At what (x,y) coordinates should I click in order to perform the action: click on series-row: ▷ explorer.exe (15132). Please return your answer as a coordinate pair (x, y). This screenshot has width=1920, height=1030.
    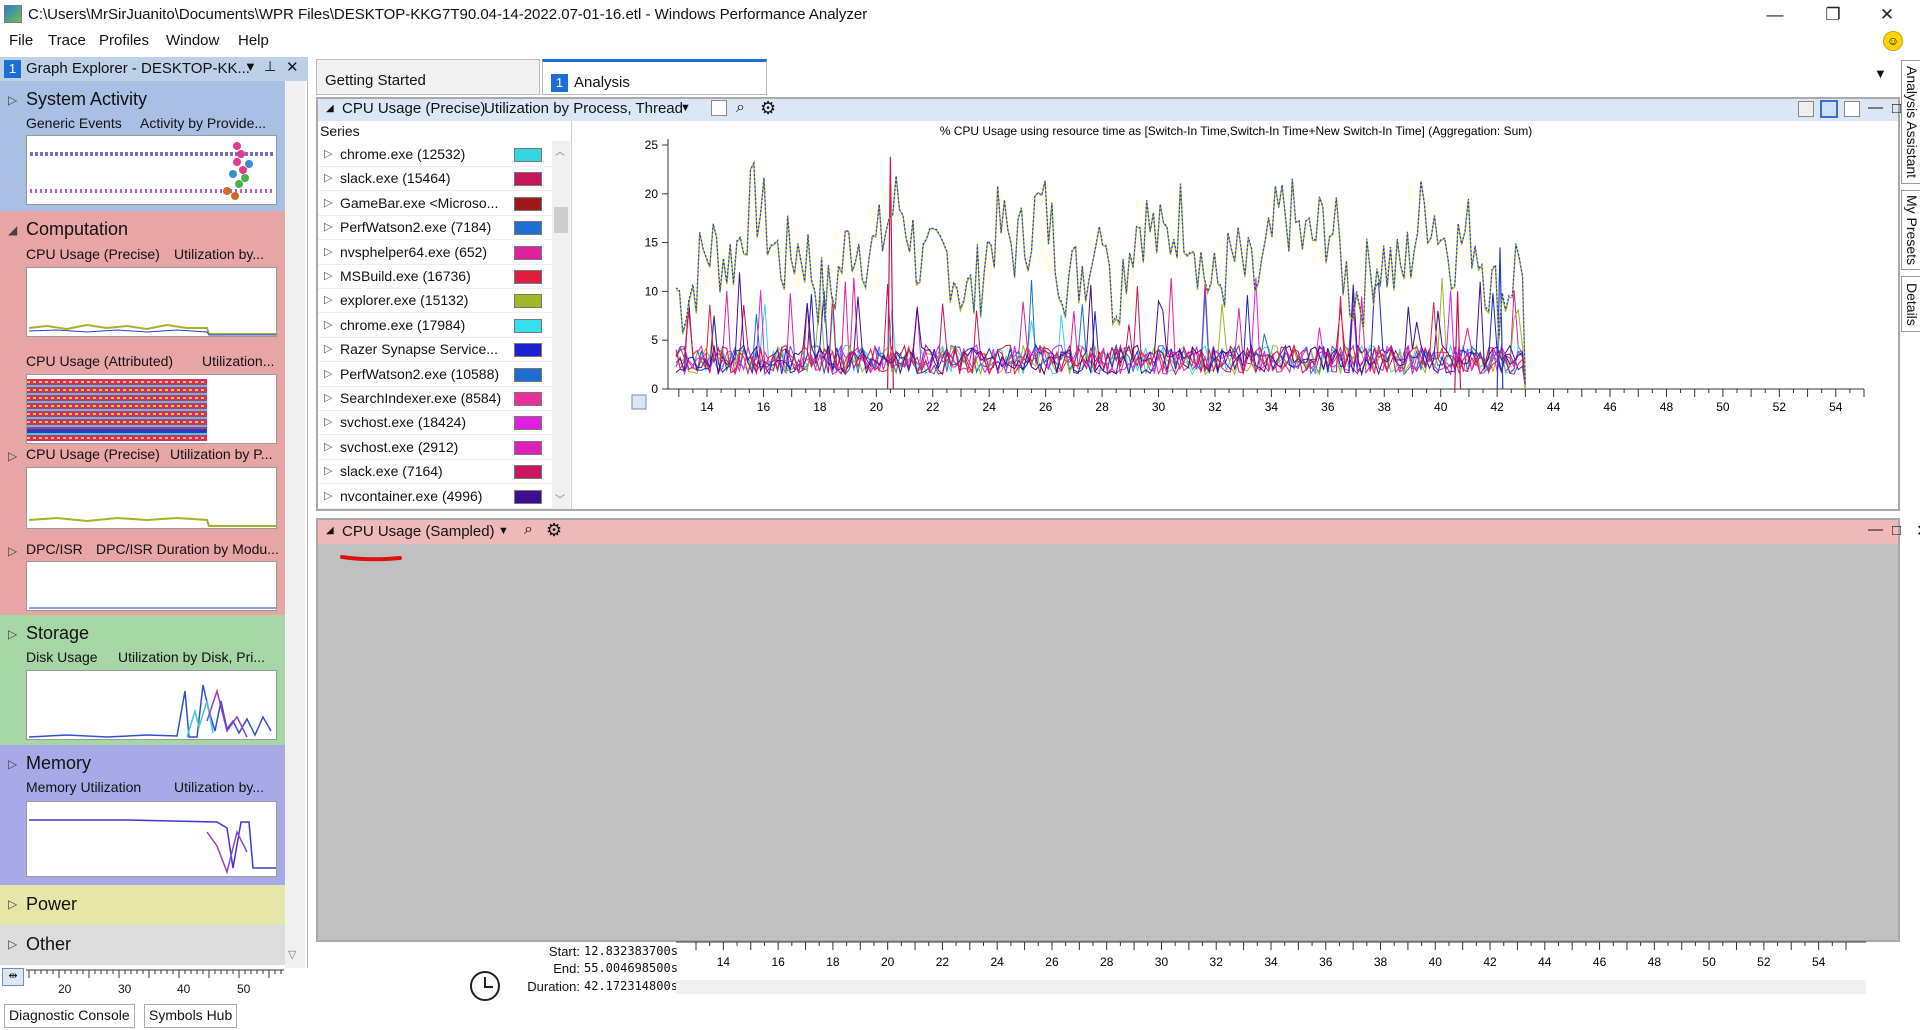
    Looking at the image, I should click on (444, 301).